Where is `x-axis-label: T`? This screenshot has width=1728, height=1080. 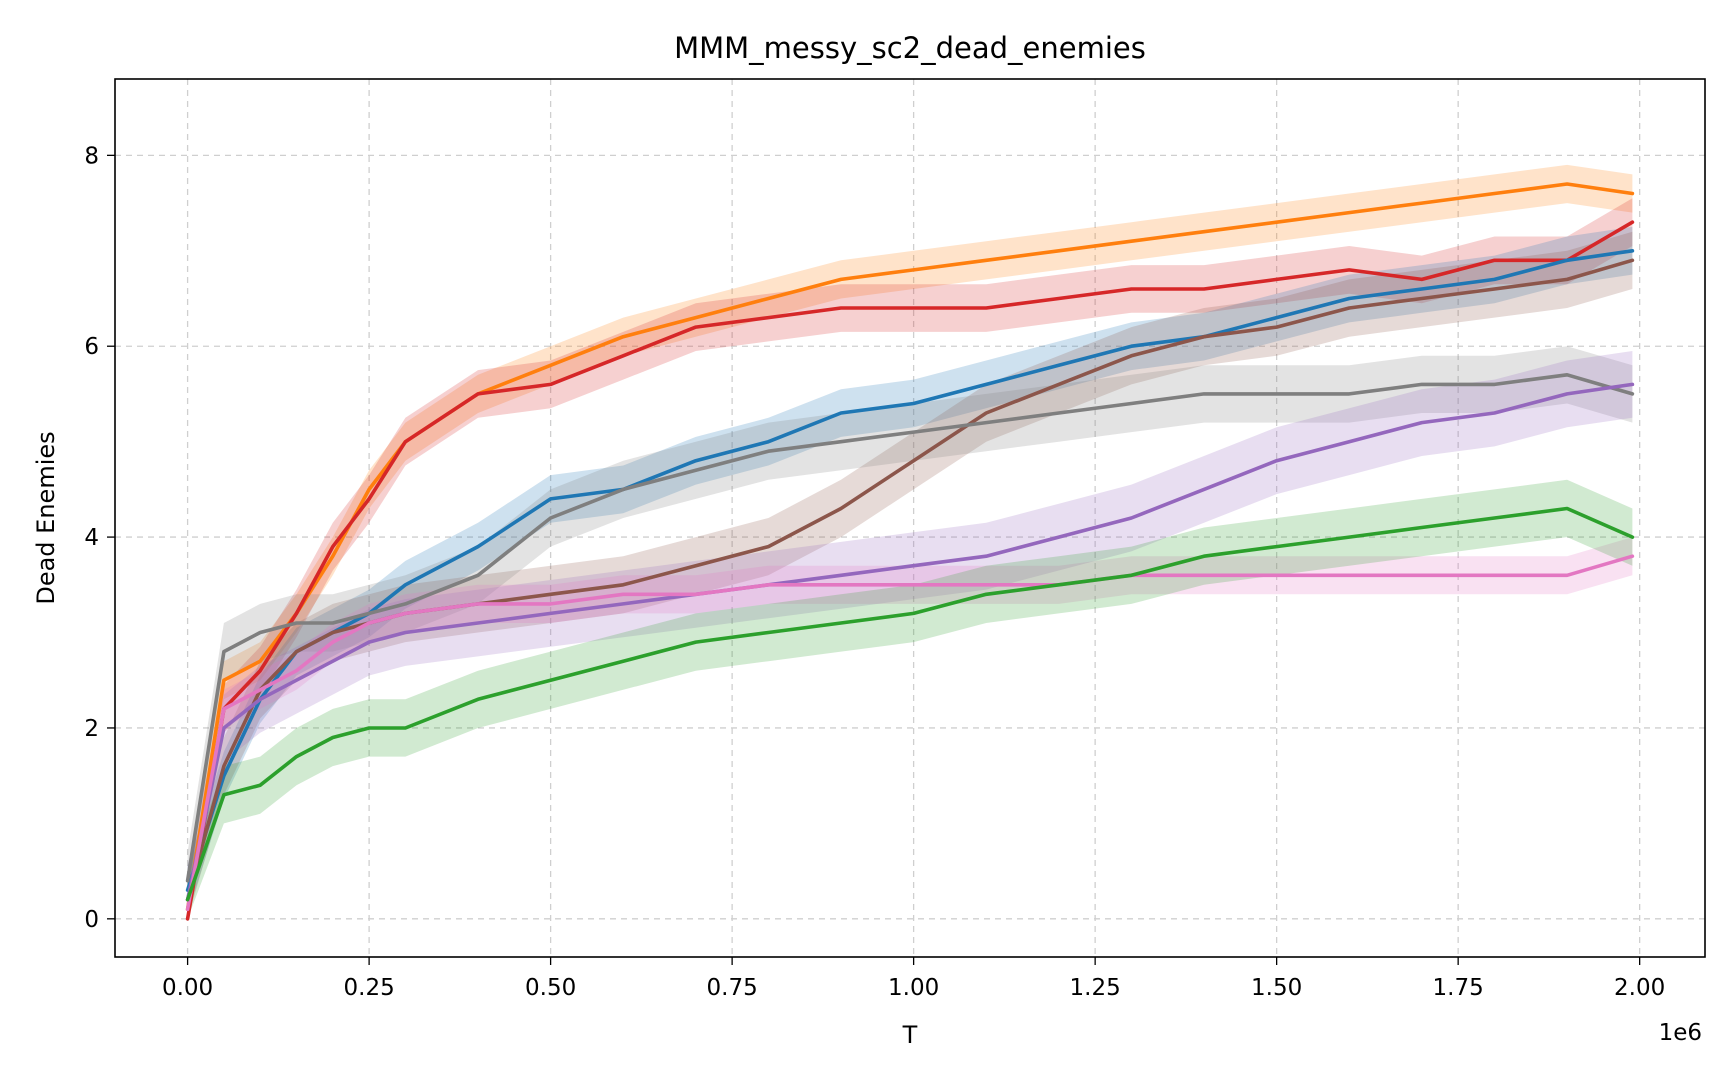 x-axis-label: T is located at coordinates (910, 1035).